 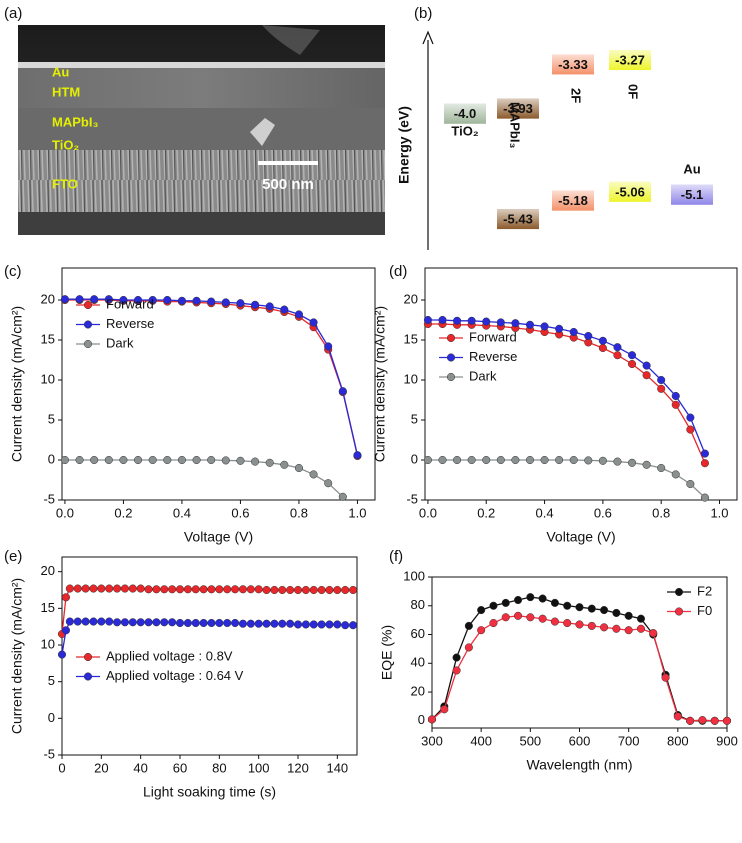 What do you see at coordinates (493, 356) in the screenshot?
I see `legend-label: Reverse` at bounding box center [493, 356].